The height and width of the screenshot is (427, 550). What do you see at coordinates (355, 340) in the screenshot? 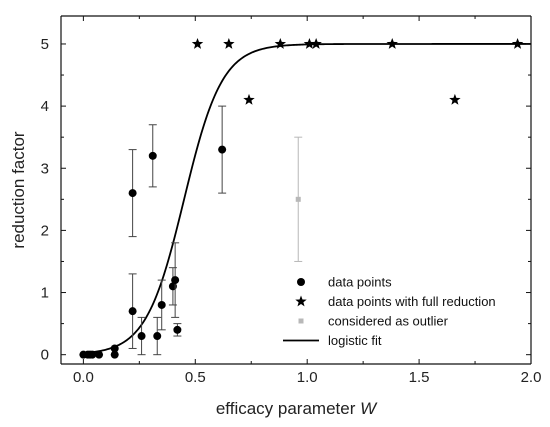
I see `legend-label: logistic fit` at bounding box center [355, 340].